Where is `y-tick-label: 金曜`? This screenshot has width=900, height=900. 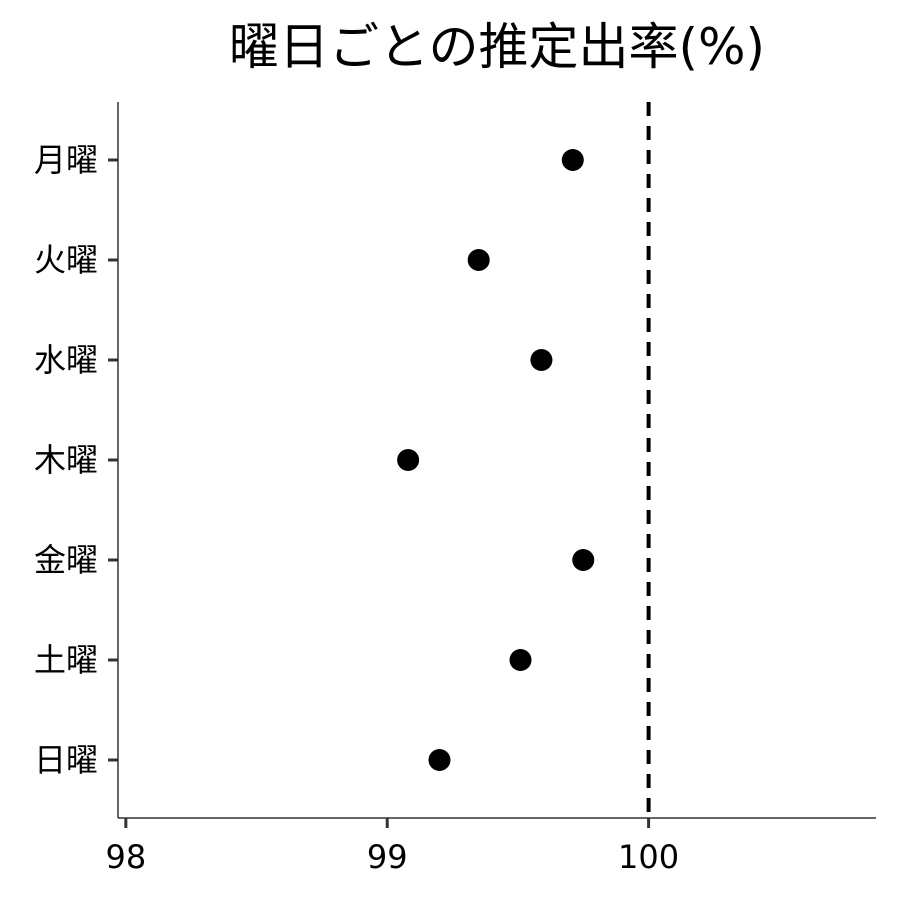 y-tick-label: 金曜 is located at coordinates (66, 560).